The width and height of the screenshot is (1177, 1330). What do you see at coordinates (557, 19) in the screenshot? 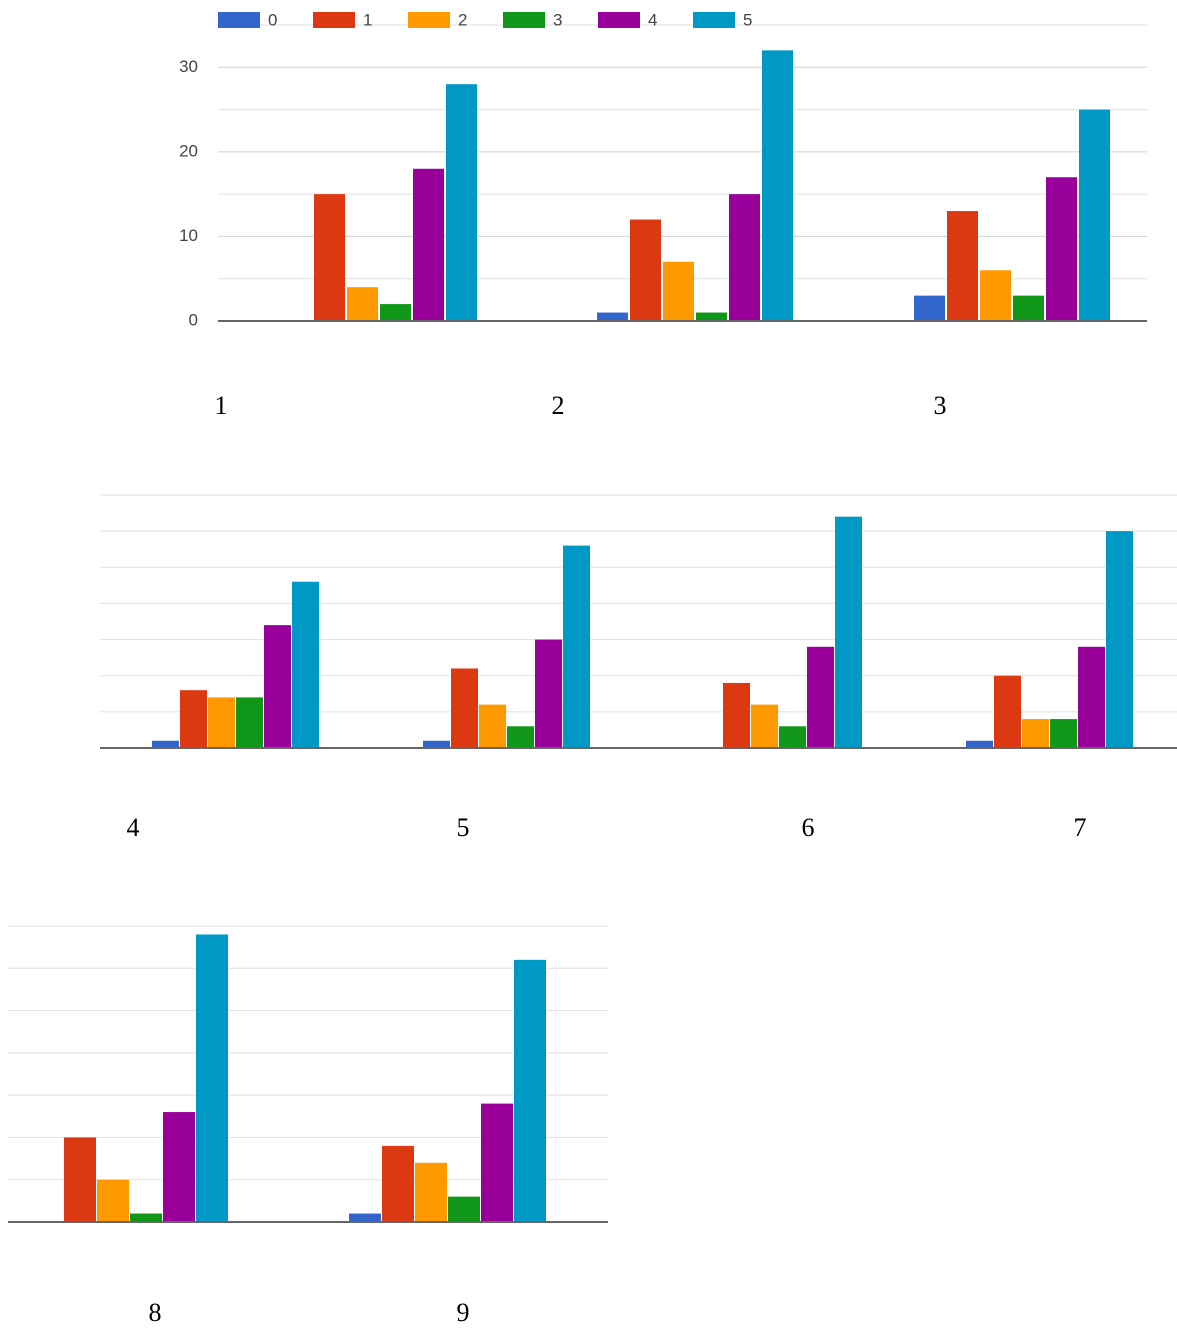
I see `legend-label: 3` at bounding box center [557, 19].